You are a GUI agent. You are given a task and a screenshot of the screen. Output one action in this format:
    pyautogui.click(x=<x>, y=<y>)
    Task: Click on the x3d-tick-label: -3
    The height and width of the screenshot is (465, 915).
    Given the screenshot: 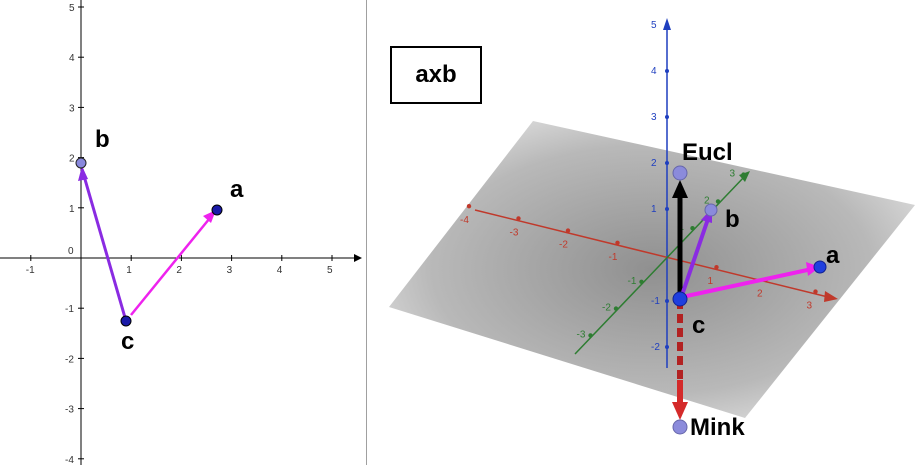 What is the action you would take?
    pyautogui.click(x=514, y=232)
    